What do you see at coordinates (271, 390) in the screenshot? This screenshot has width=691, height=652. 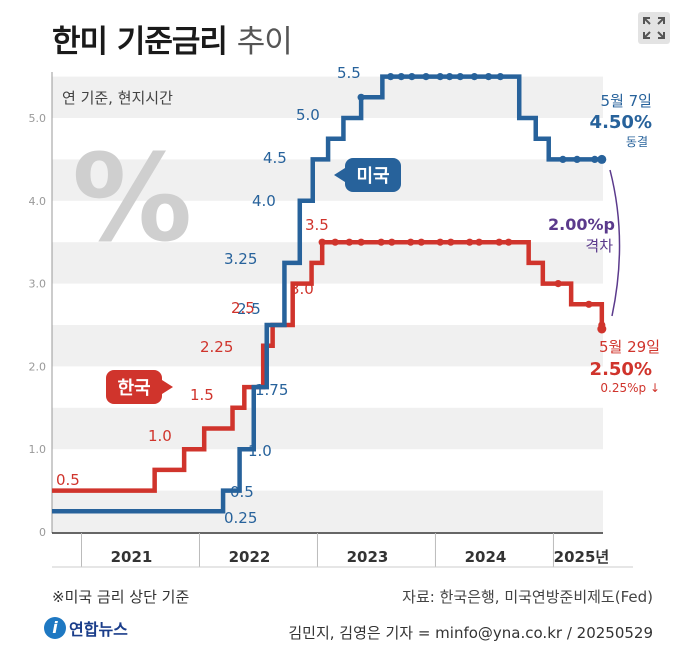 I see `us-value-label: 1.75` at bounding box center [271, 390].